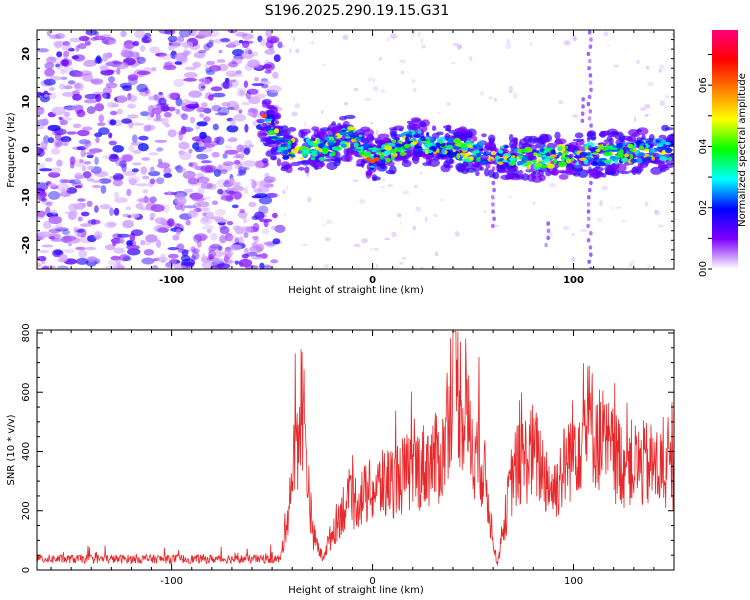 The image size is (750, 600). I want to click on snr-x-label: Height of straight line (km), so click(356, 590).